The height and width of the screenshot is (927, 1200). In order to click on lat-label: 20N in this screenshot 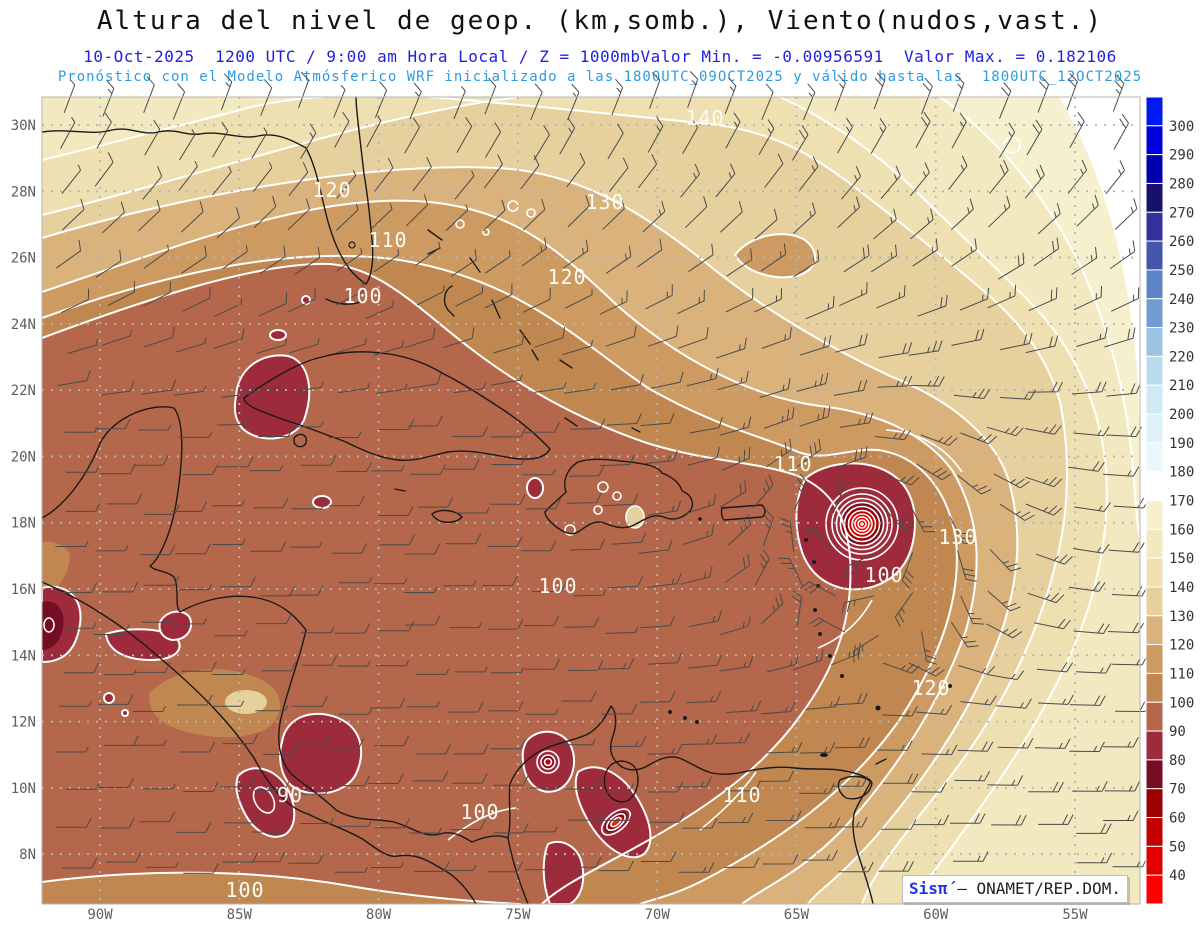, I will do `click(23, 457)`.